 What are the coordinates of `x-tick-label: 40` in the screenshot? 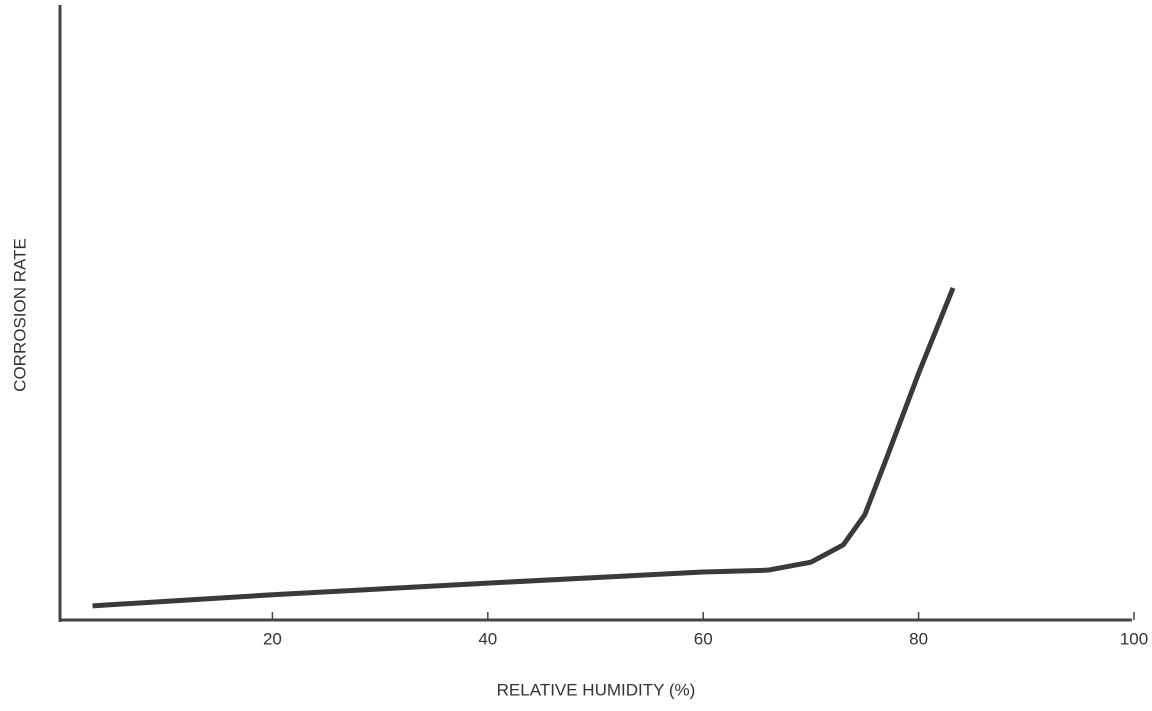 It's located at (487, 638).